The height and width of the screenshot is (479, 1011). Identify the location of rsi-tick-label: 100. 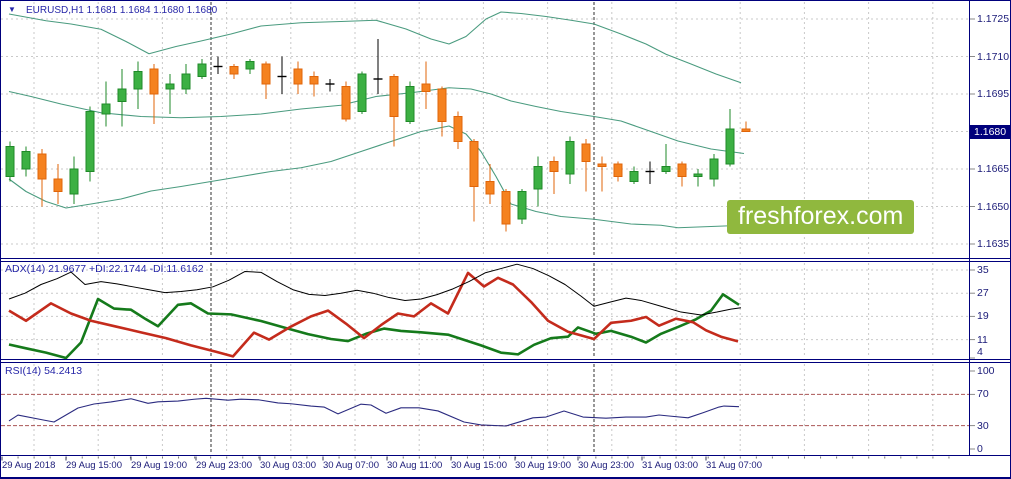
(986, 371).